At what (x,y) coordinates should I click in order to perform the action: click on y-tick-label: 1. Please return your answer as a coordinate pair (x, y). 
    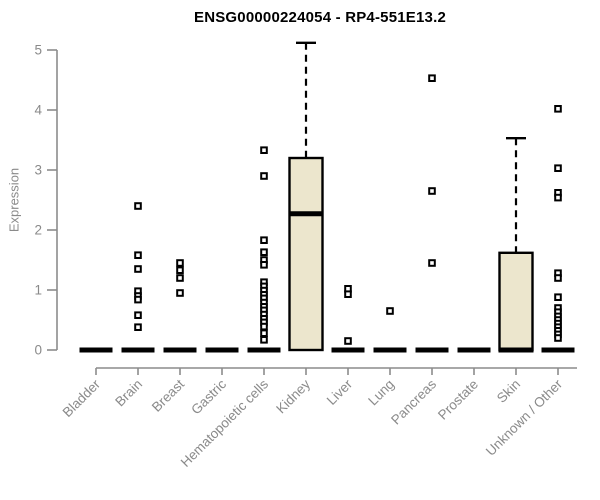
    Looking at the image, I should click on (38, 290).